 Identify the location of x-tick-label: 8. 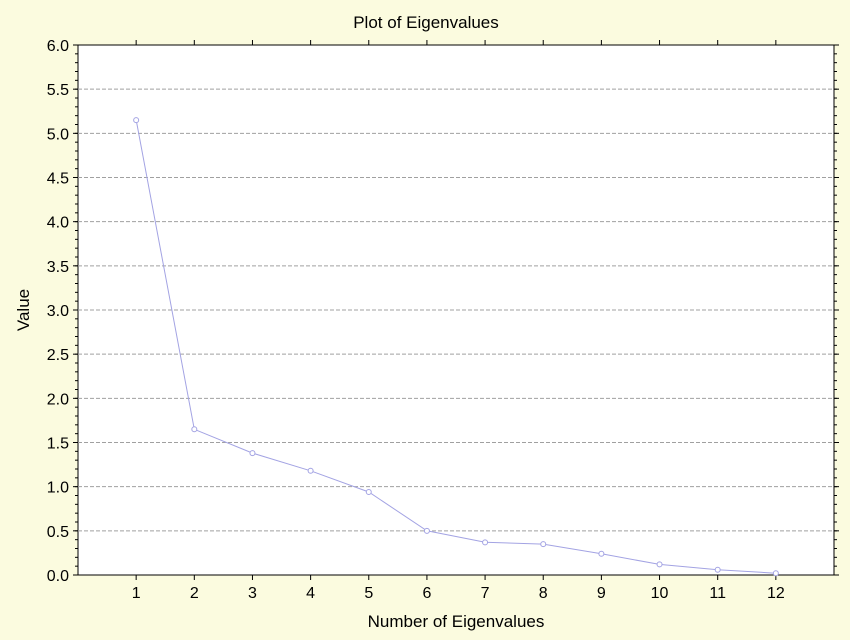
(543, 593).